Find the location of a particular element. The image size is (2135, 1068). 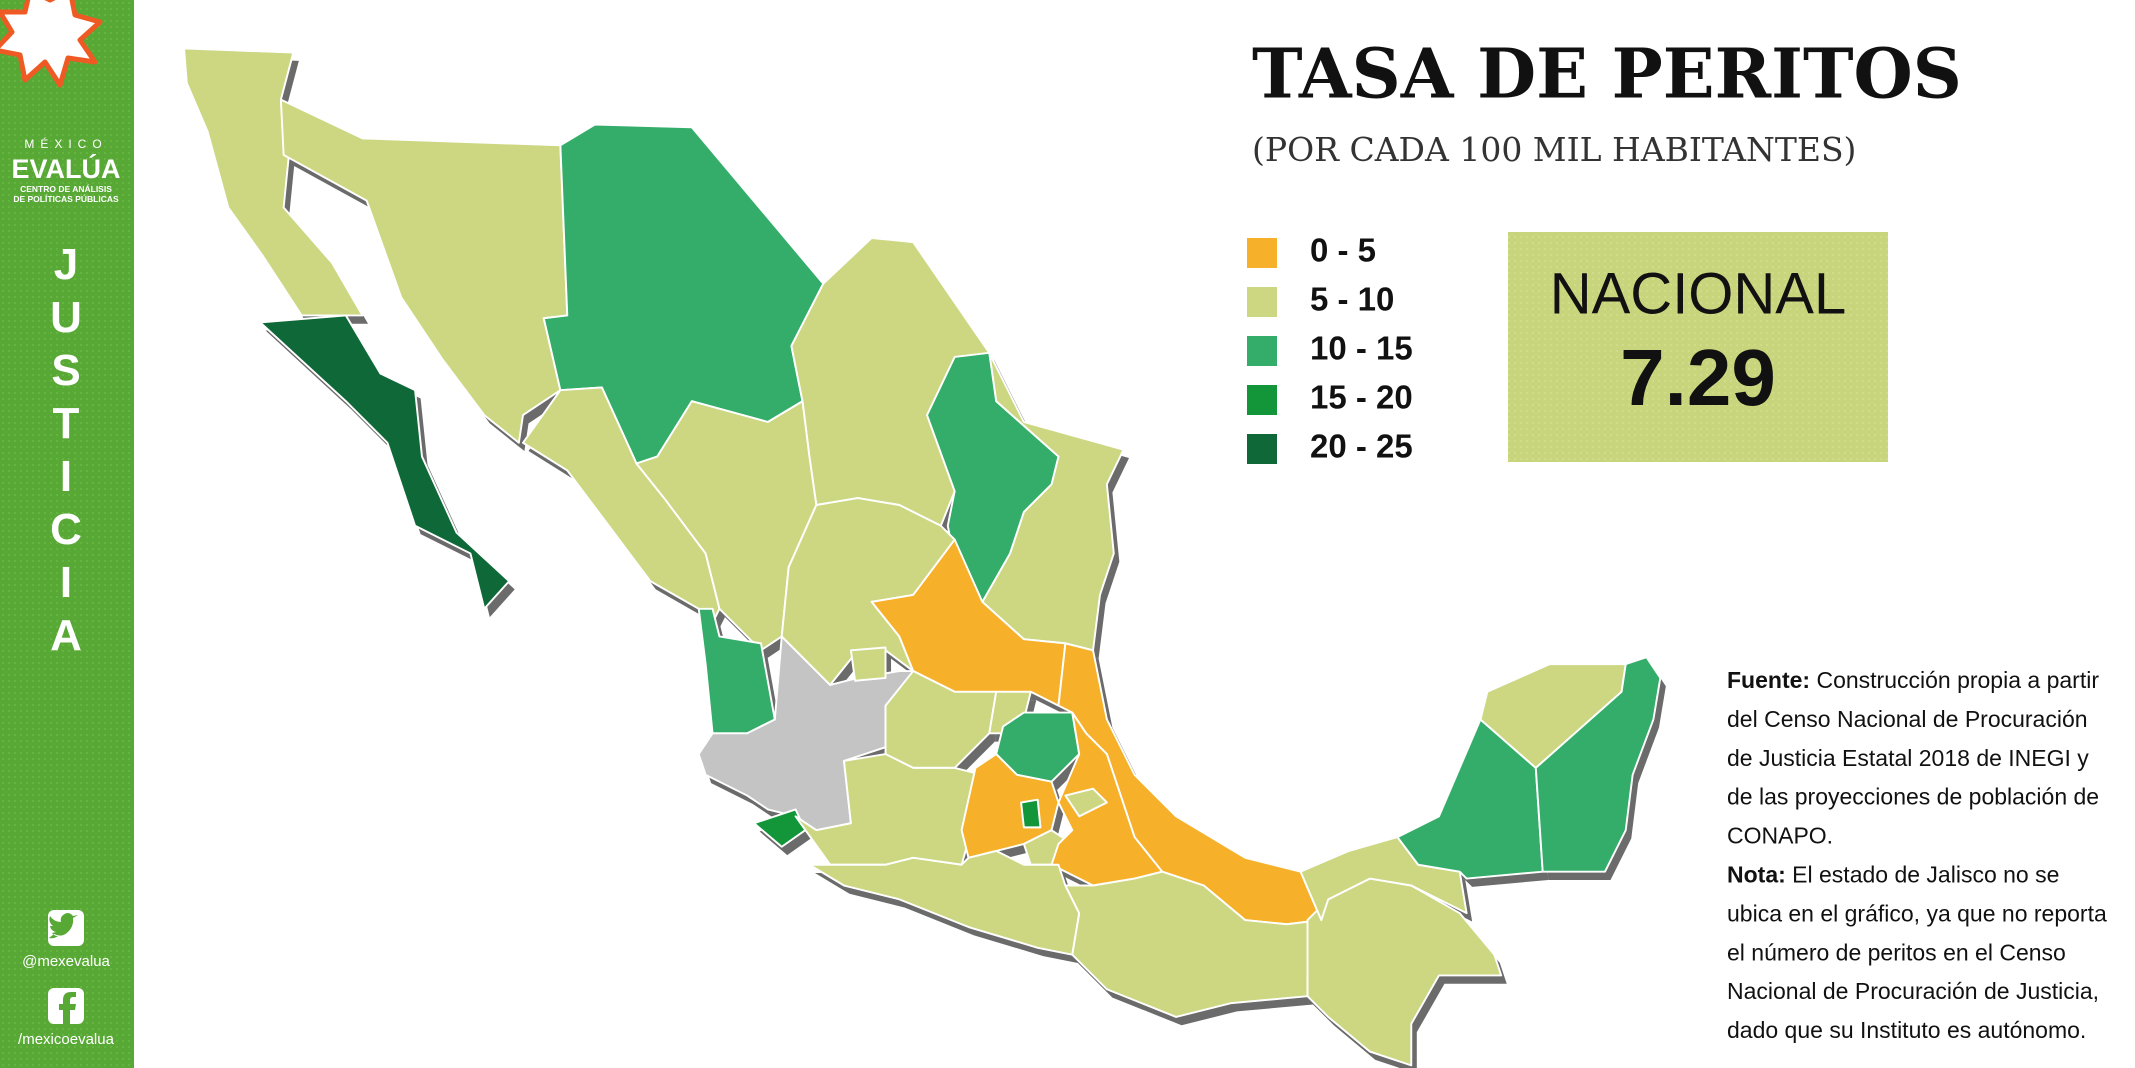

national-label: NACIONAL is located at coordinates (1698, 293).